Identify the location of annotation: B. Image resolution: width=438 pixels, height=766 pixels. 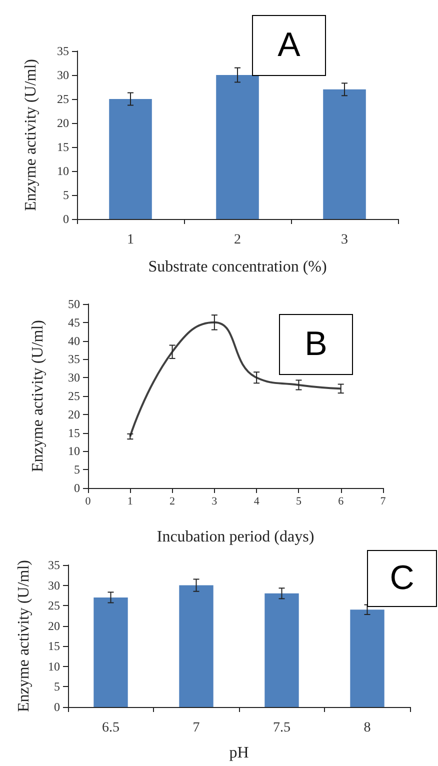
(316, 344).